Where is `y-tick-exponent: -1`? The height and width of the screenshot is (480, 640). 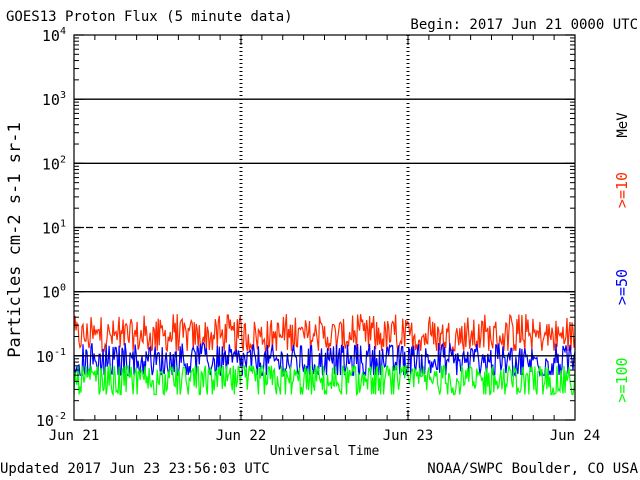
y-tick-exponent: -1 is located at coordinates (60, 352).